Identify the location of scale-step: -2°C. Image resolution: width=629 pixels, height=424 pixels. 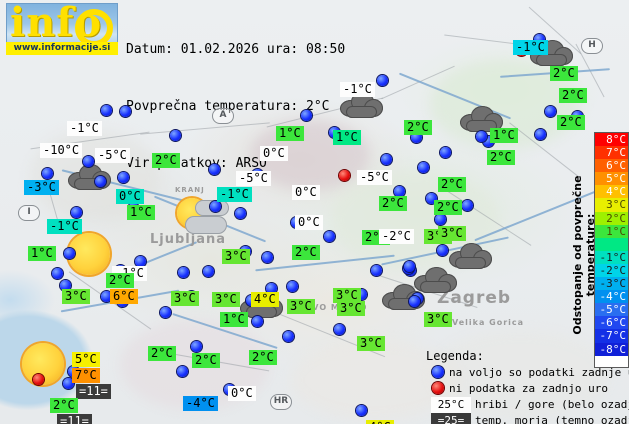
(611, 270).